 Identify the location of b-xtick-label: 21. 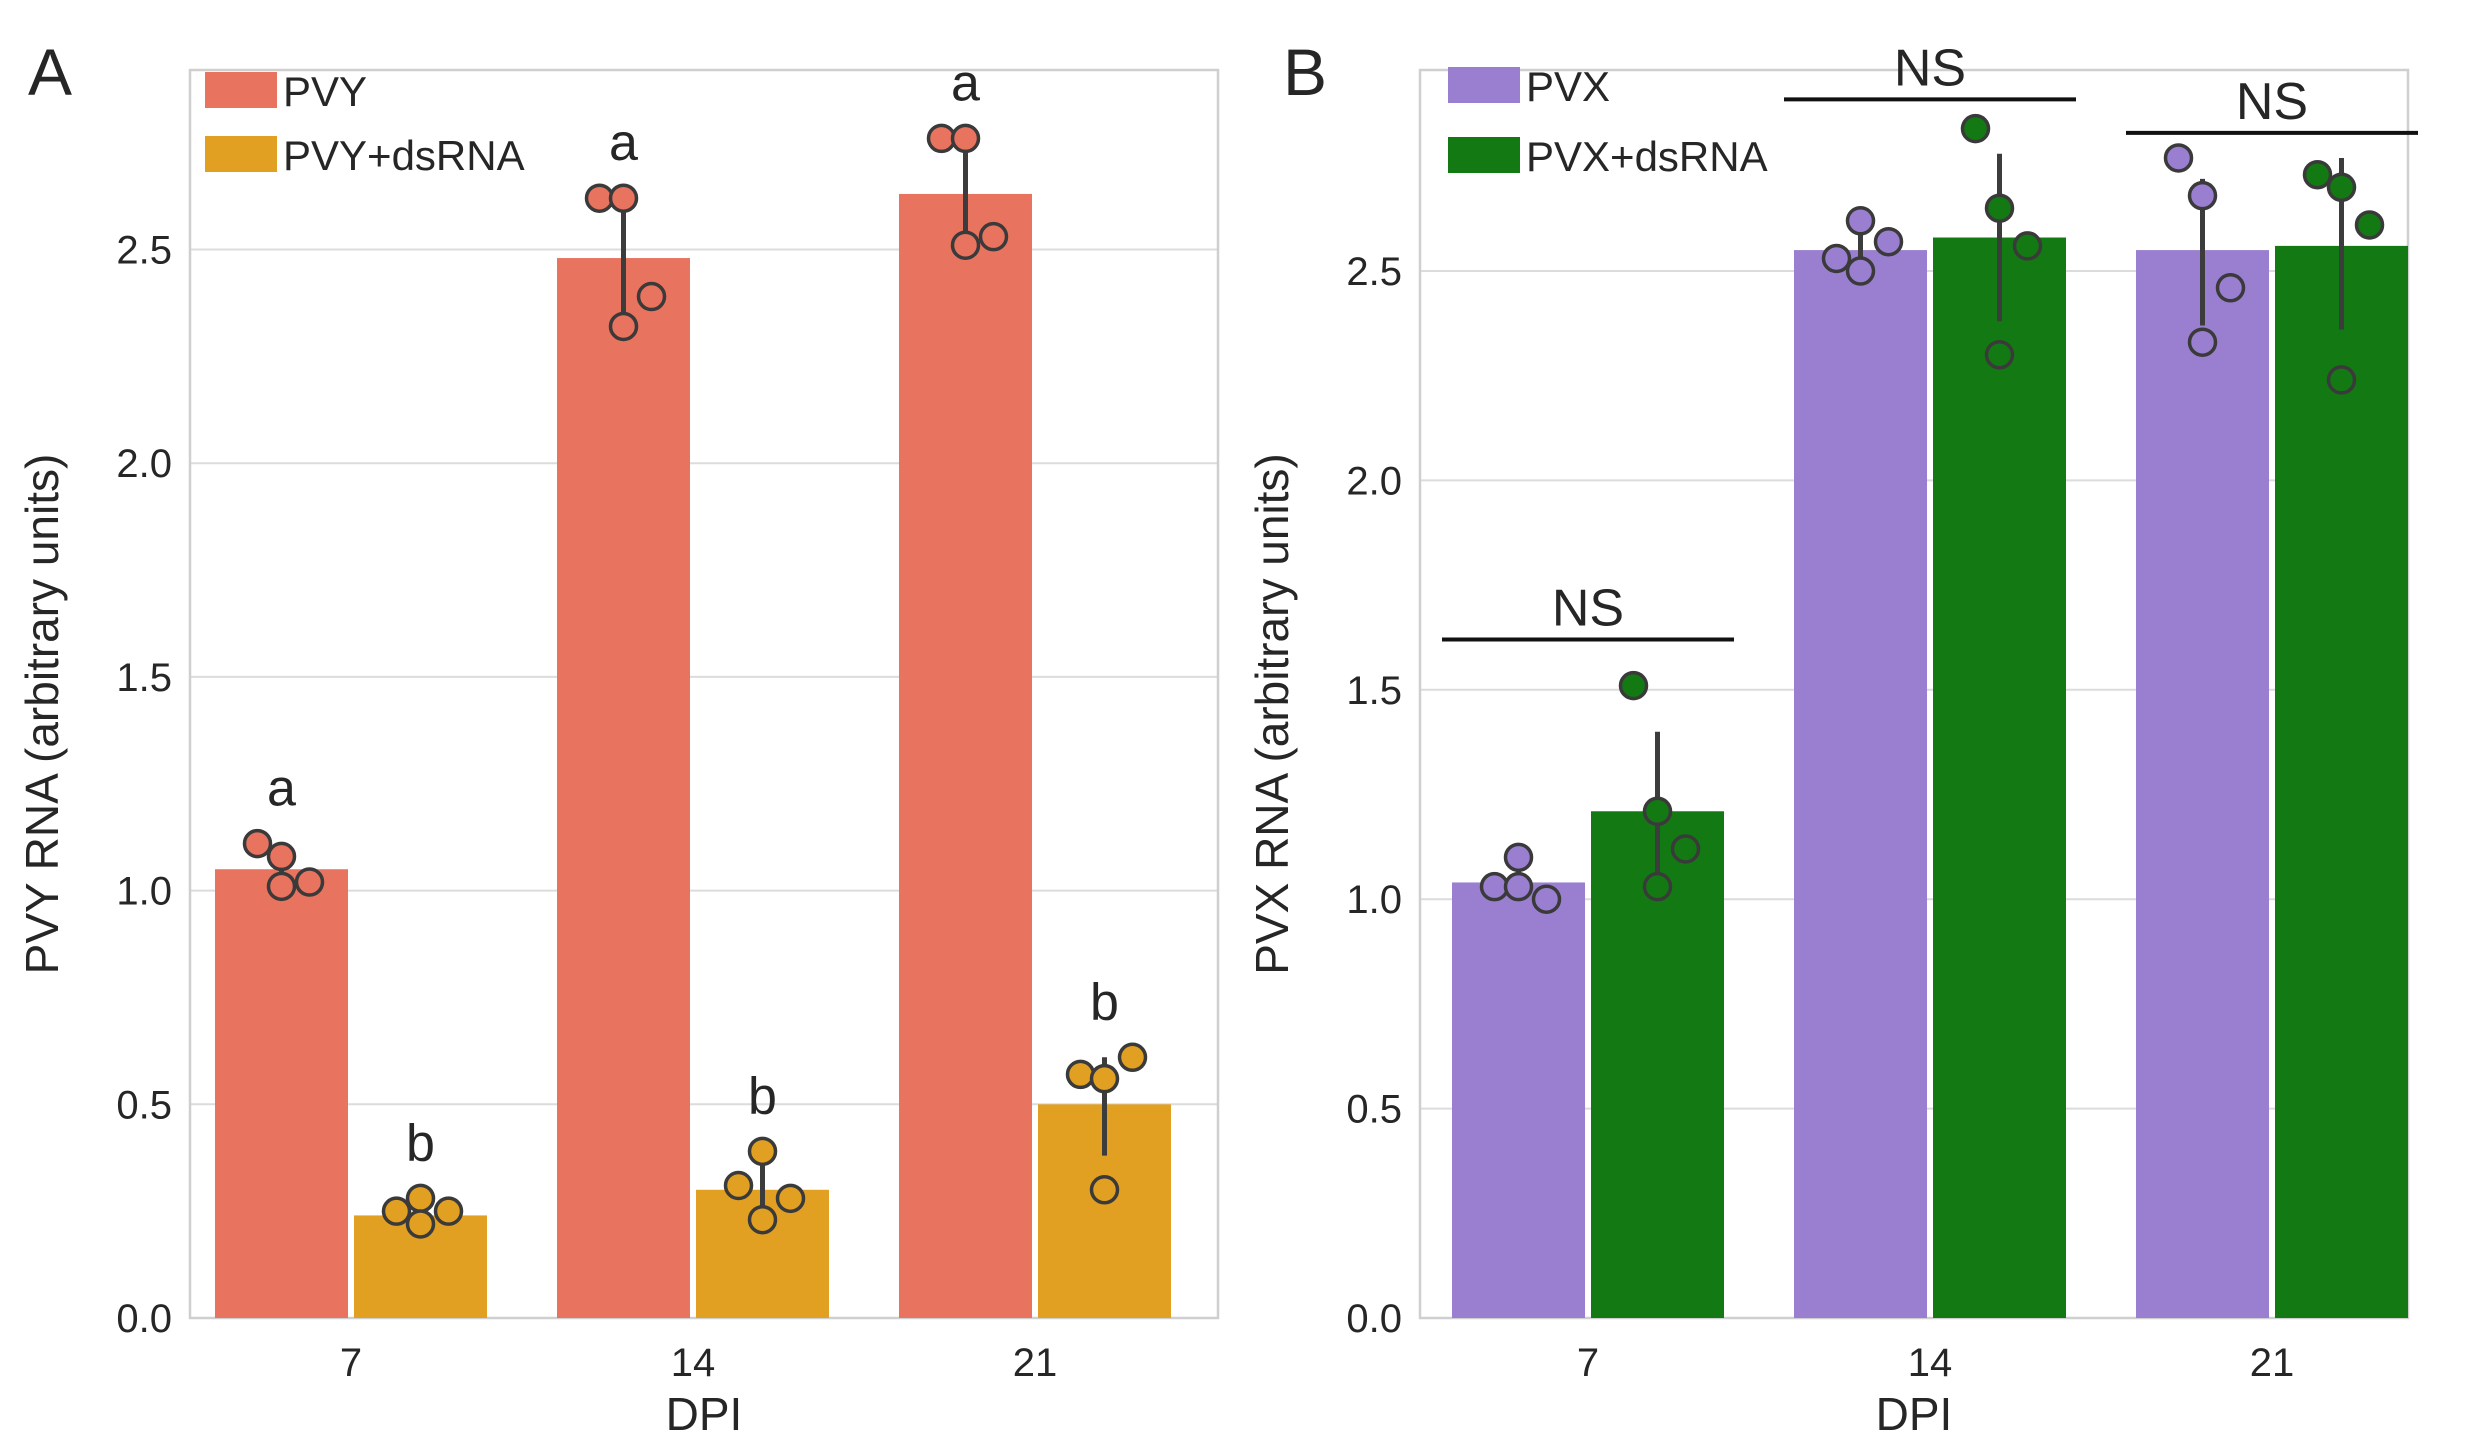
(2272, 1363).